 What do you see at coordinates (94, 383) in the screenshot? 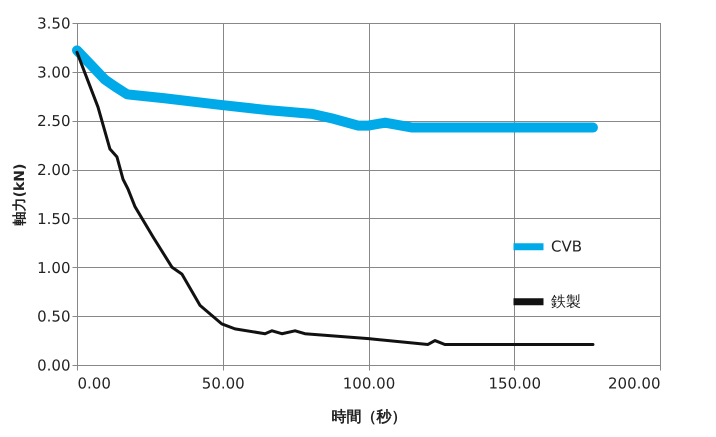
I see `x-tick-label: 0.00` at bounding box center [94, 383].